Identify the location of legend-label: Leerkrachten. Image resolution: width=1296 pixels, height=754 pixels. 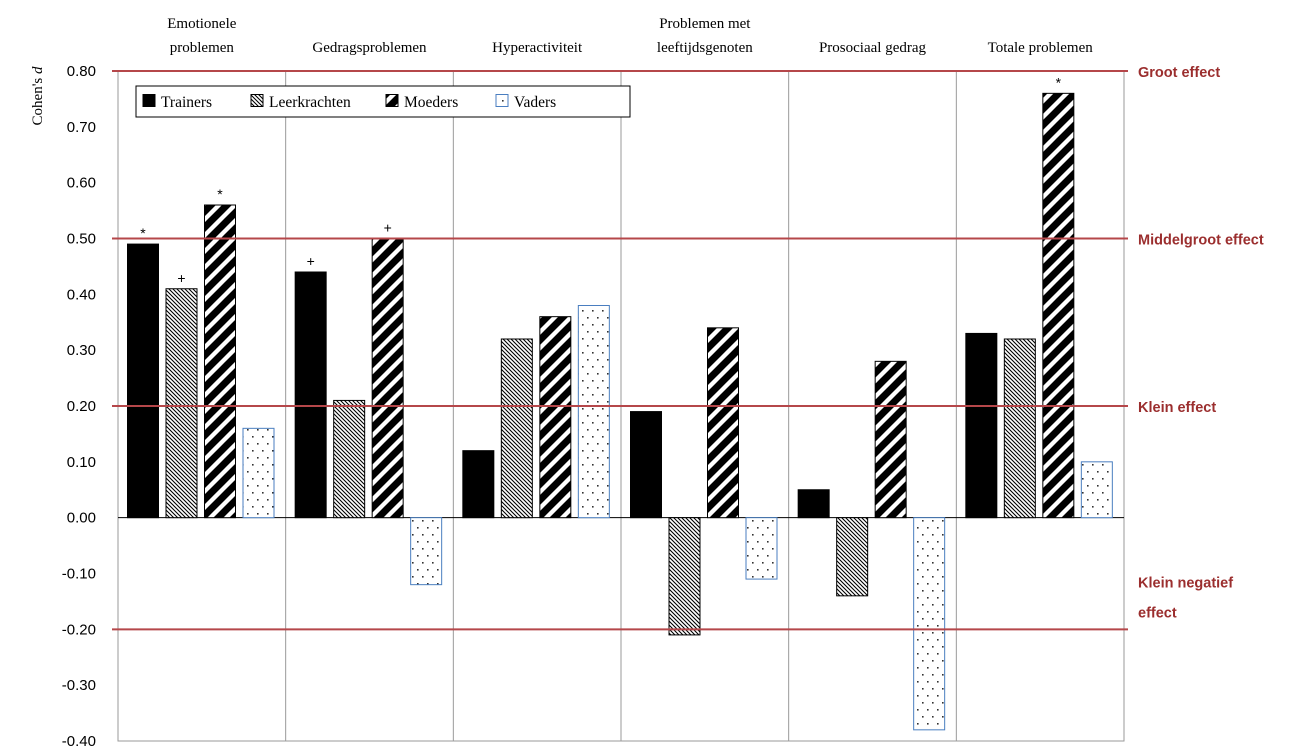
(310, 102).